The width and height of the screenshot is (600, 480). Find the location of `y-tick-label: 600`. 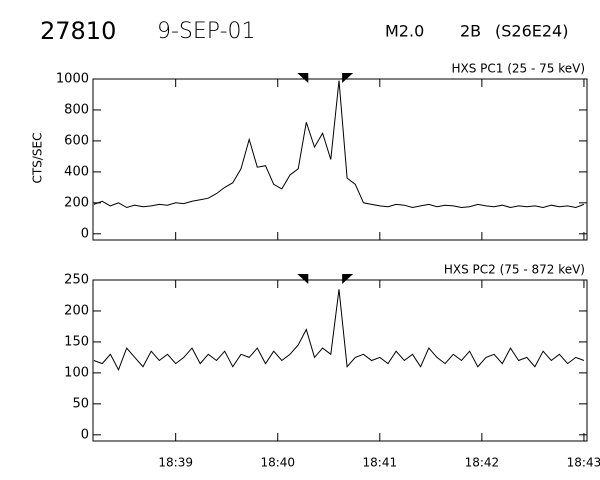

y-tick-label: 600 is located at coordinates (76, 140).